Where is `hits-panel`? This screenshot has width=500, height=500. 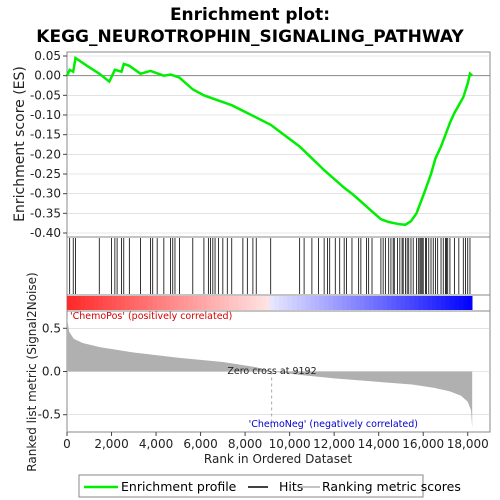
hits-panel is located at coordinates (278, 266).